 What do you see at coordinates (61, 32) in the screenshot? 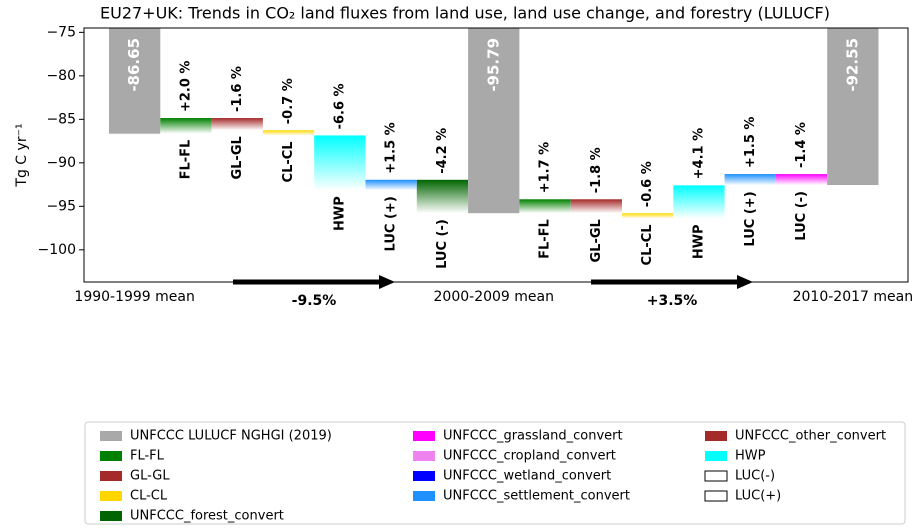
I see `y-tick-label: −75` at bounding box center [61, 32].